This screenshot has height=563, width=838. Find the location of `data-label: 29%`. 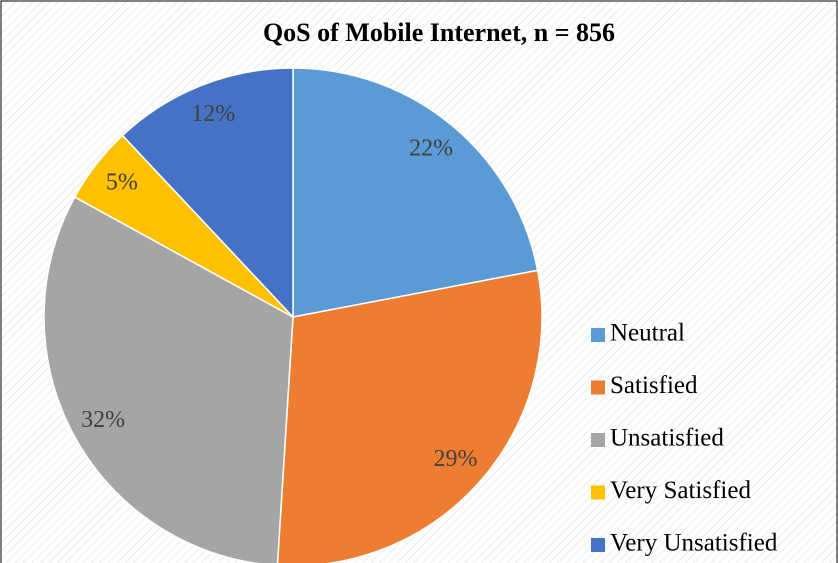

data-label: 29% is located at coordinates (455, 459).